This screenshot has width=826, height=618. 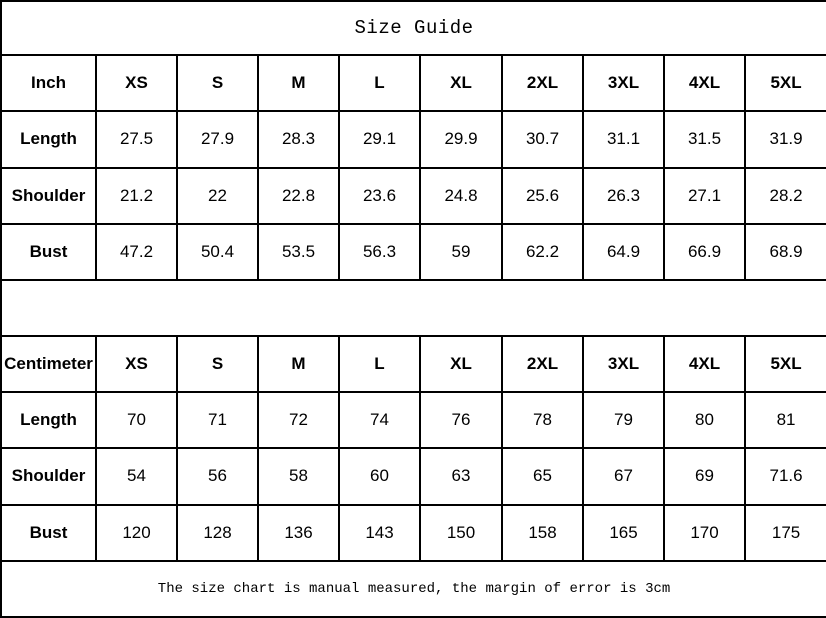 I want to click on value-cell: 79, so click(x=623, y=420).